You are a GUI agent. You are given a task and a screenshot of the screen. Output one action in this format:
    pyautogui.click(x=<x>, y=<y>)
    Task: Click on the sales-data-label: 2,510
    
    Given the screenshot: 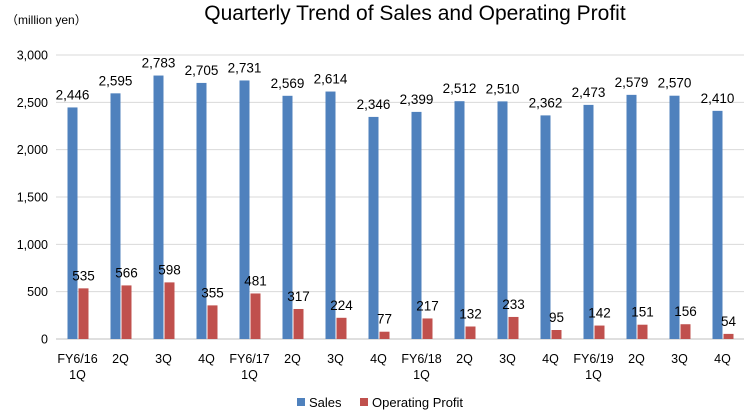 What is the action you would take?
    pyautogui.click(x=503, y=88)
    